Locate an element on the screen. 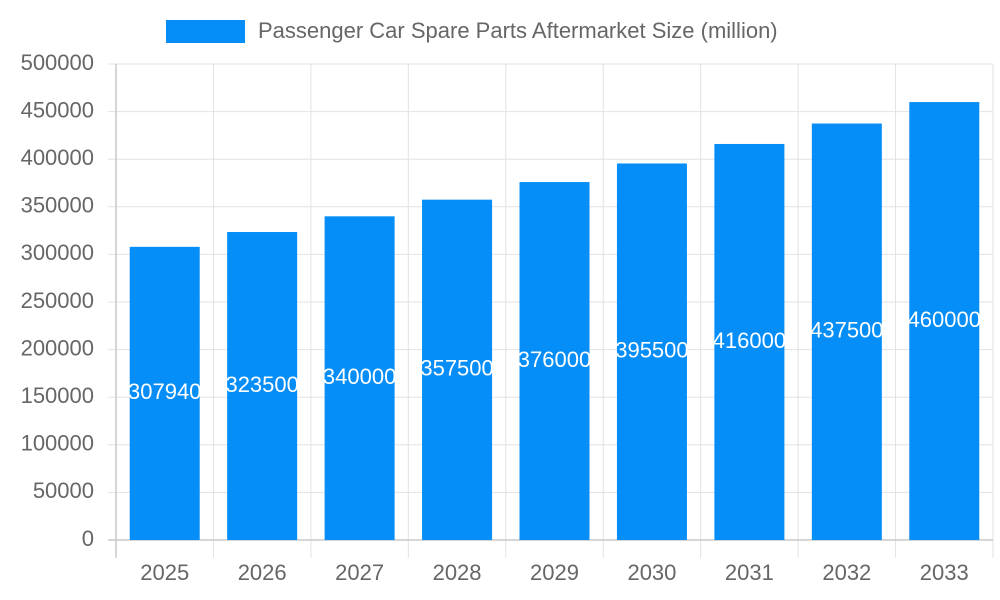 The height and width of the screenshot is (600, 1000). y-tick-label: 150000 is located at coordinates (57, 395).